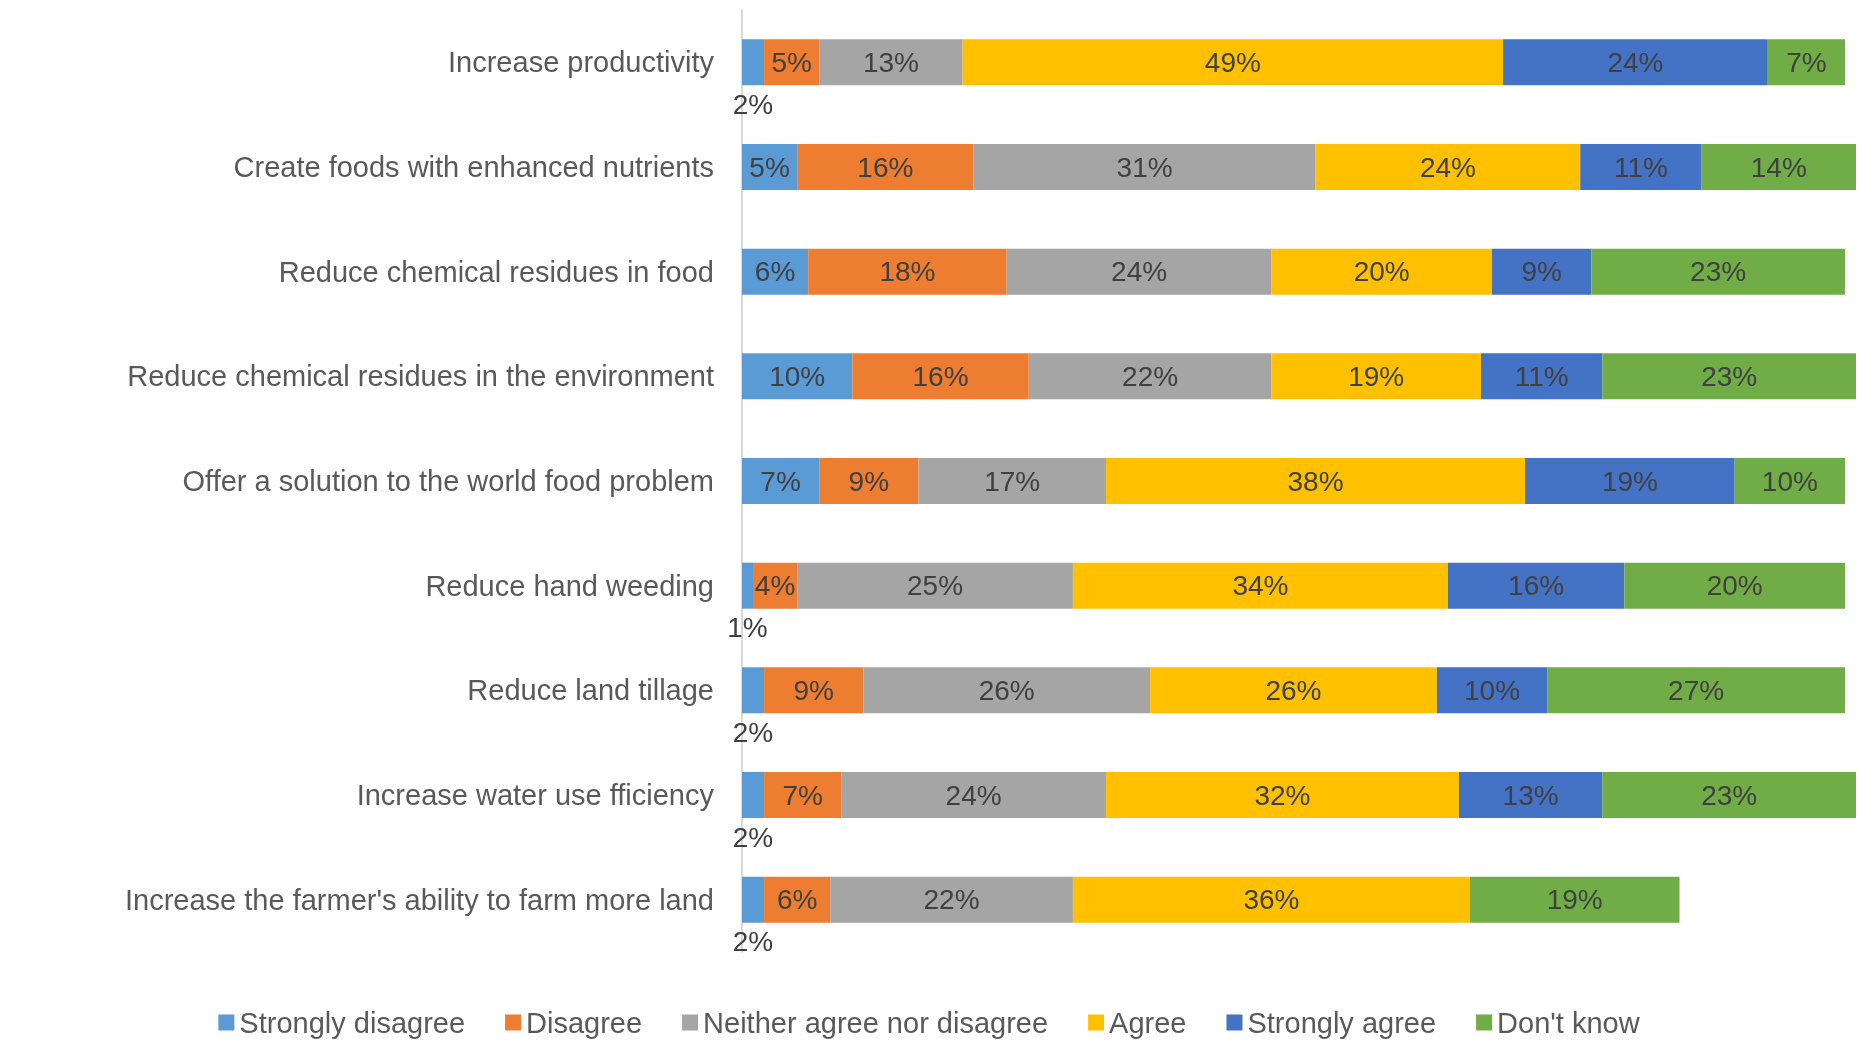 This screenshot has height=1042, width=1858. I want to click on data-label: 25%, so click(935, 586).